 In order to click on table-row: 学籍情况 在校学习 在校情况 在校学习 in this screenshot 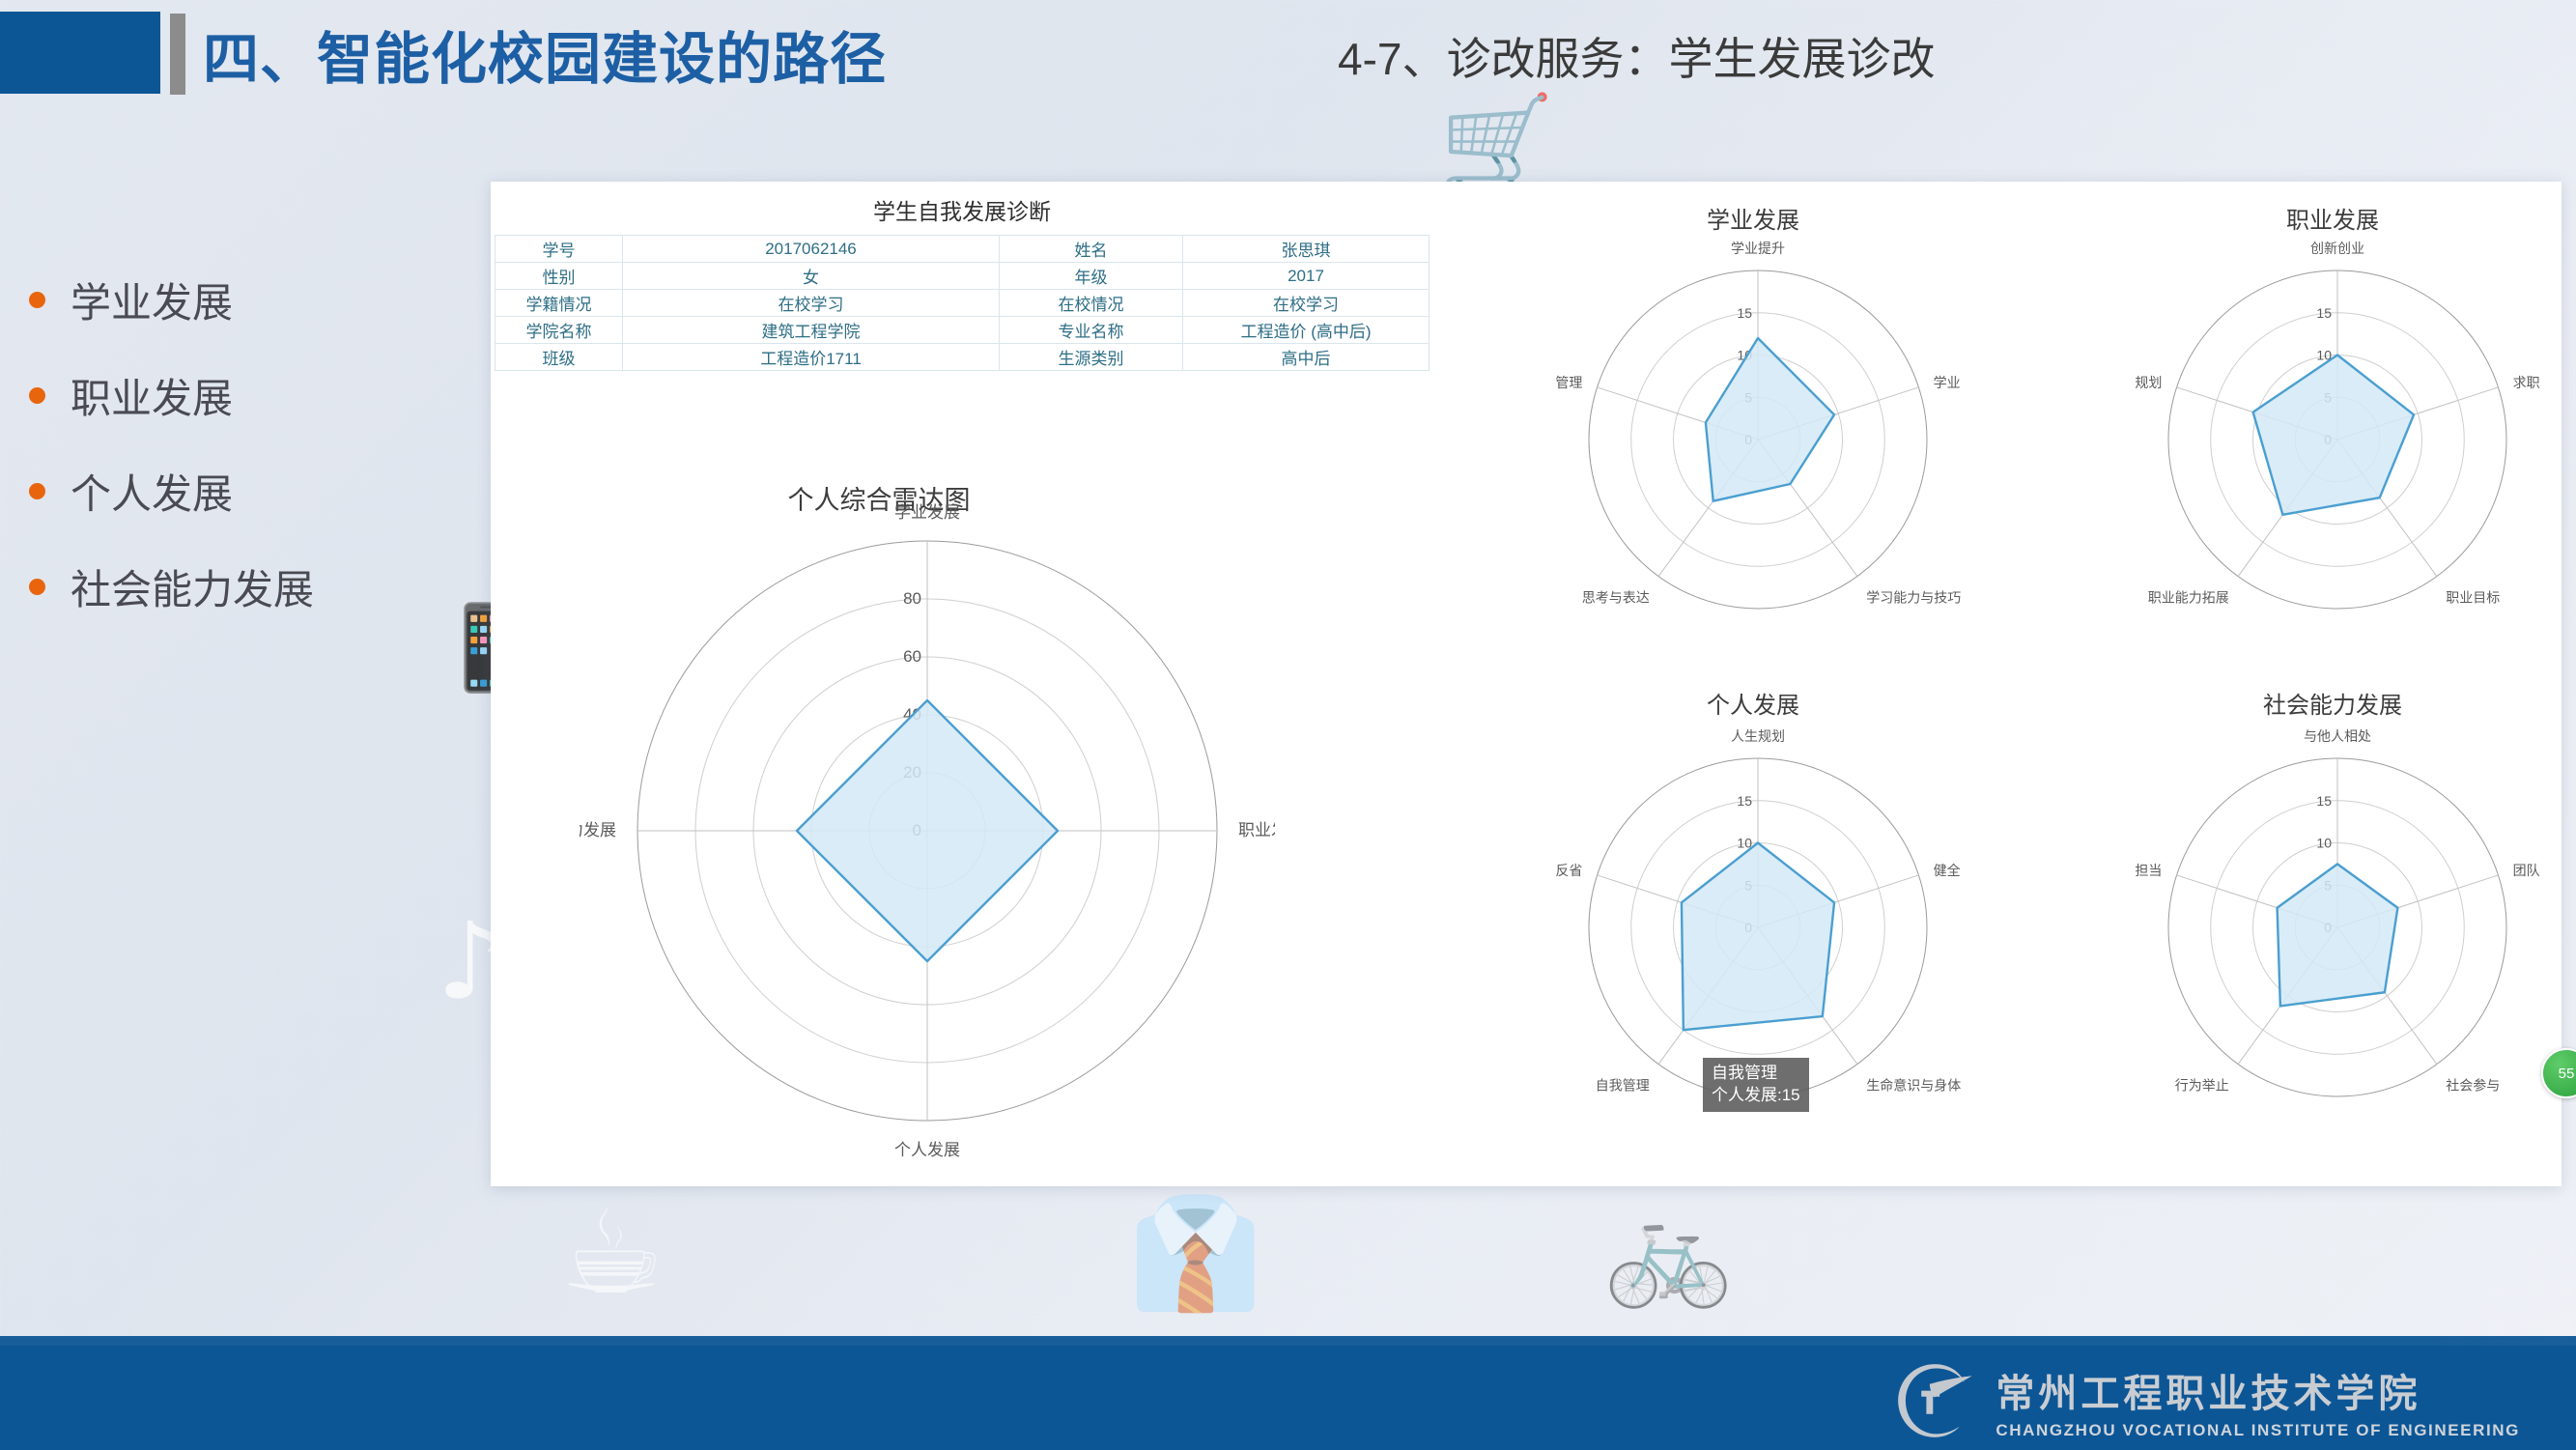, I will do `click(962, 303)`.